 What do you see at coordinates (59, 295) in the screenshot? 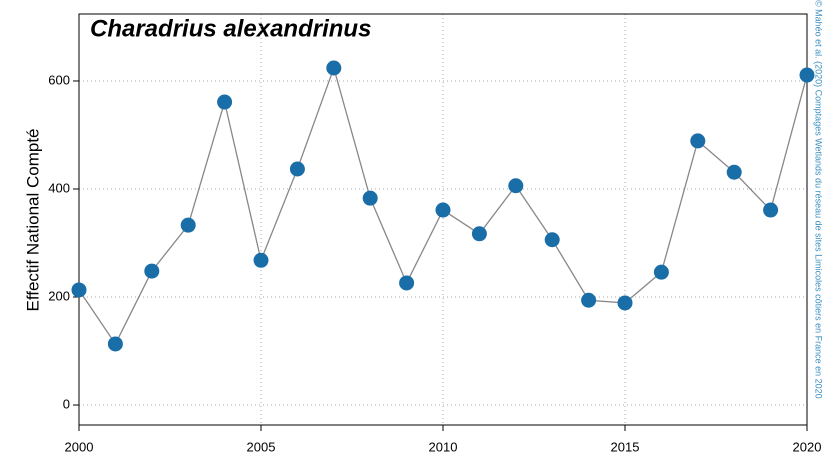
I see `y-tick-label: 200` at bounding box center [59, 295].